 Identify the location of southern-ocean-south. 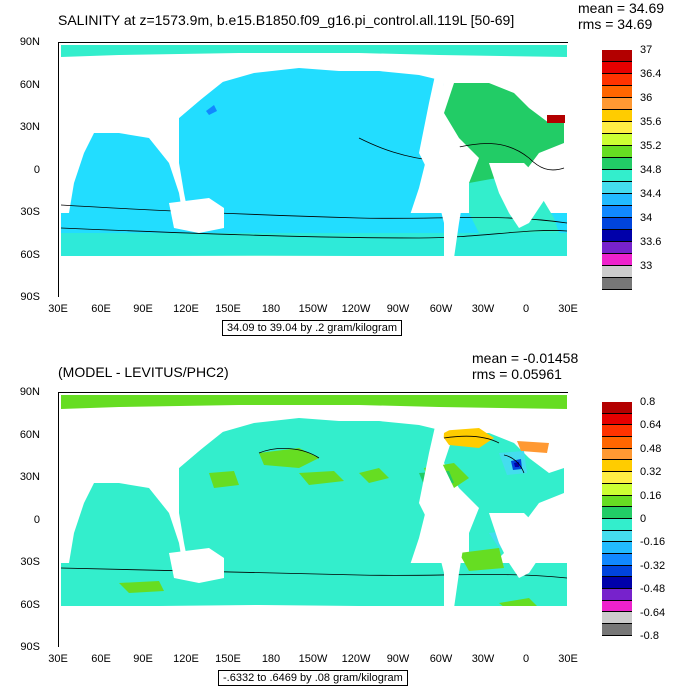
(314, 244).